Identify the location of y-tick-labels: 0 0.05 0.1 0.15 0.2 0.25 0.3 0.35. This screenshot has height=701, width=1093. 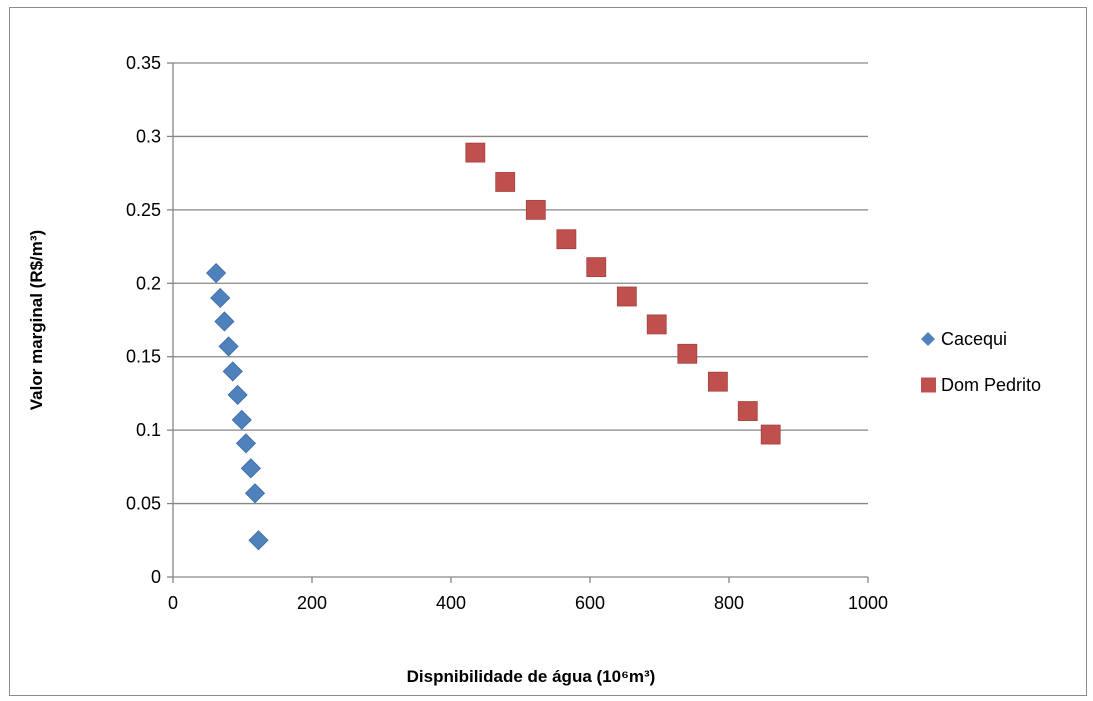
(143, 320).